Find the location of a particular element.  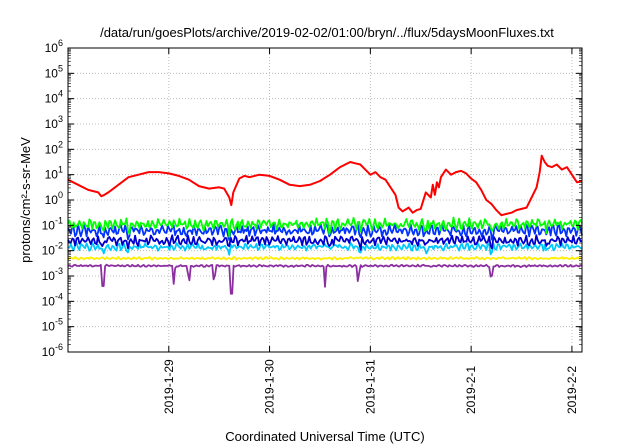

y-tick-label: 10² is located at coordinates (54, 147).